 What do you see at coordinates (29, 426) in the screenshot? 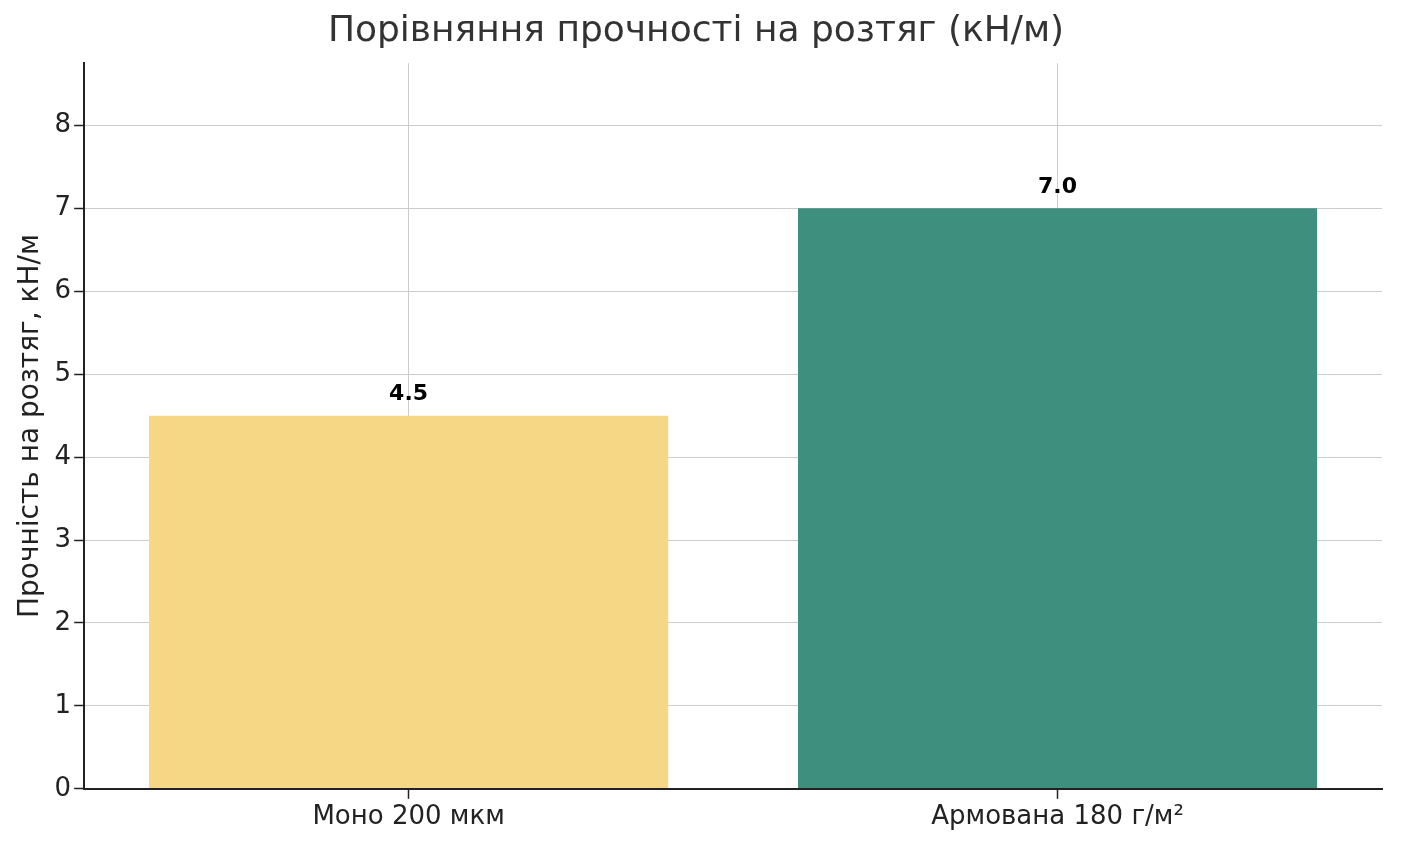
I see `y-axis-title: Прочність на розтяг, кН/м` at bounding box center [29, 426].